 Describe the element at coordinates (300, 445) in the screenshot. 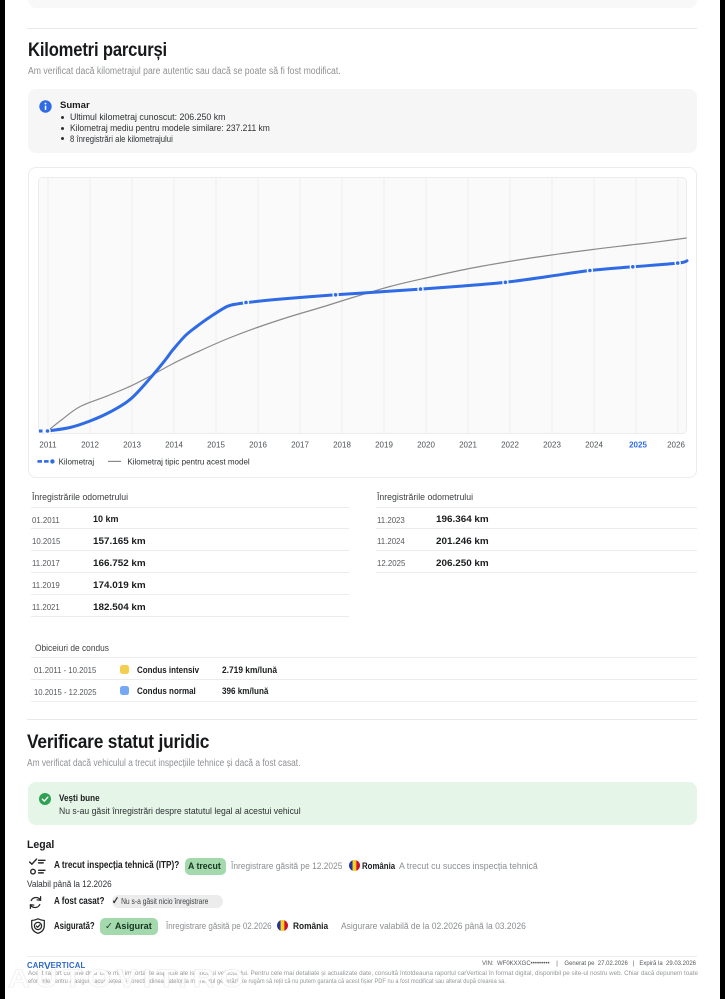

I see `svg-text: 2017` at that location.